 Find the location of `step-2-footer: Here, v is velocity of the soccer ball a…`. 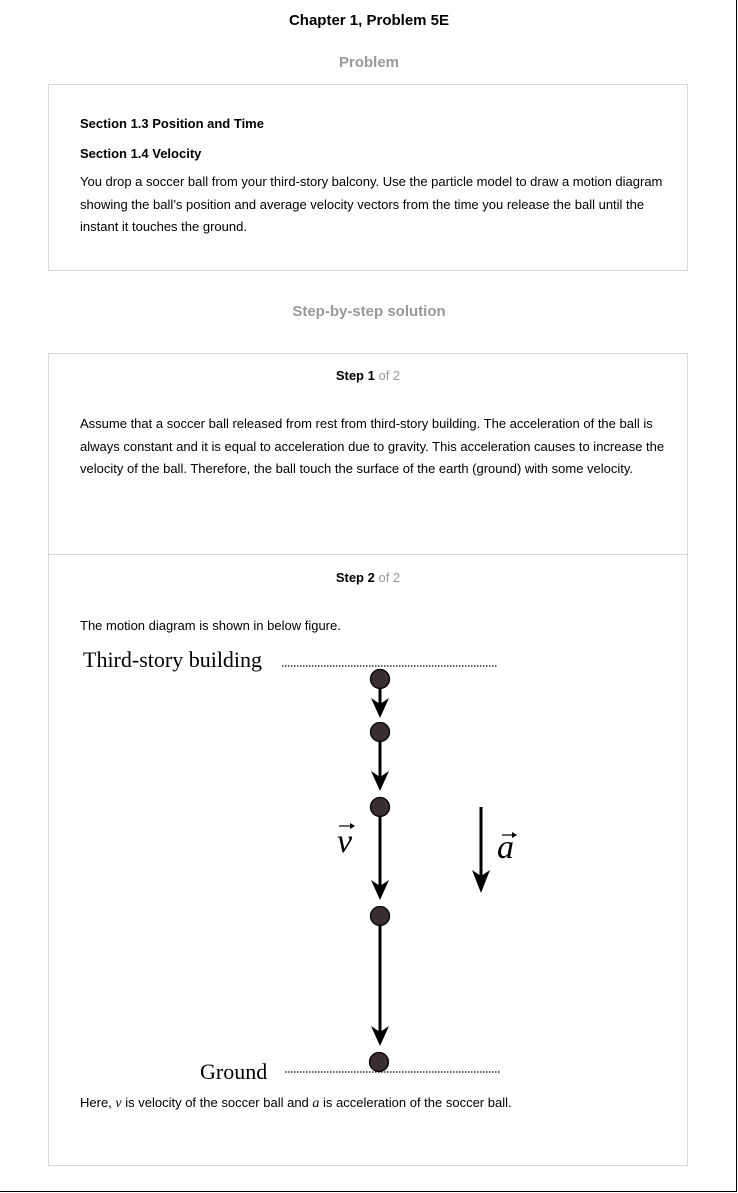

step-2-footer: Here, v is velocity of the soccer ball a… is located at coordinates (372, 1104).